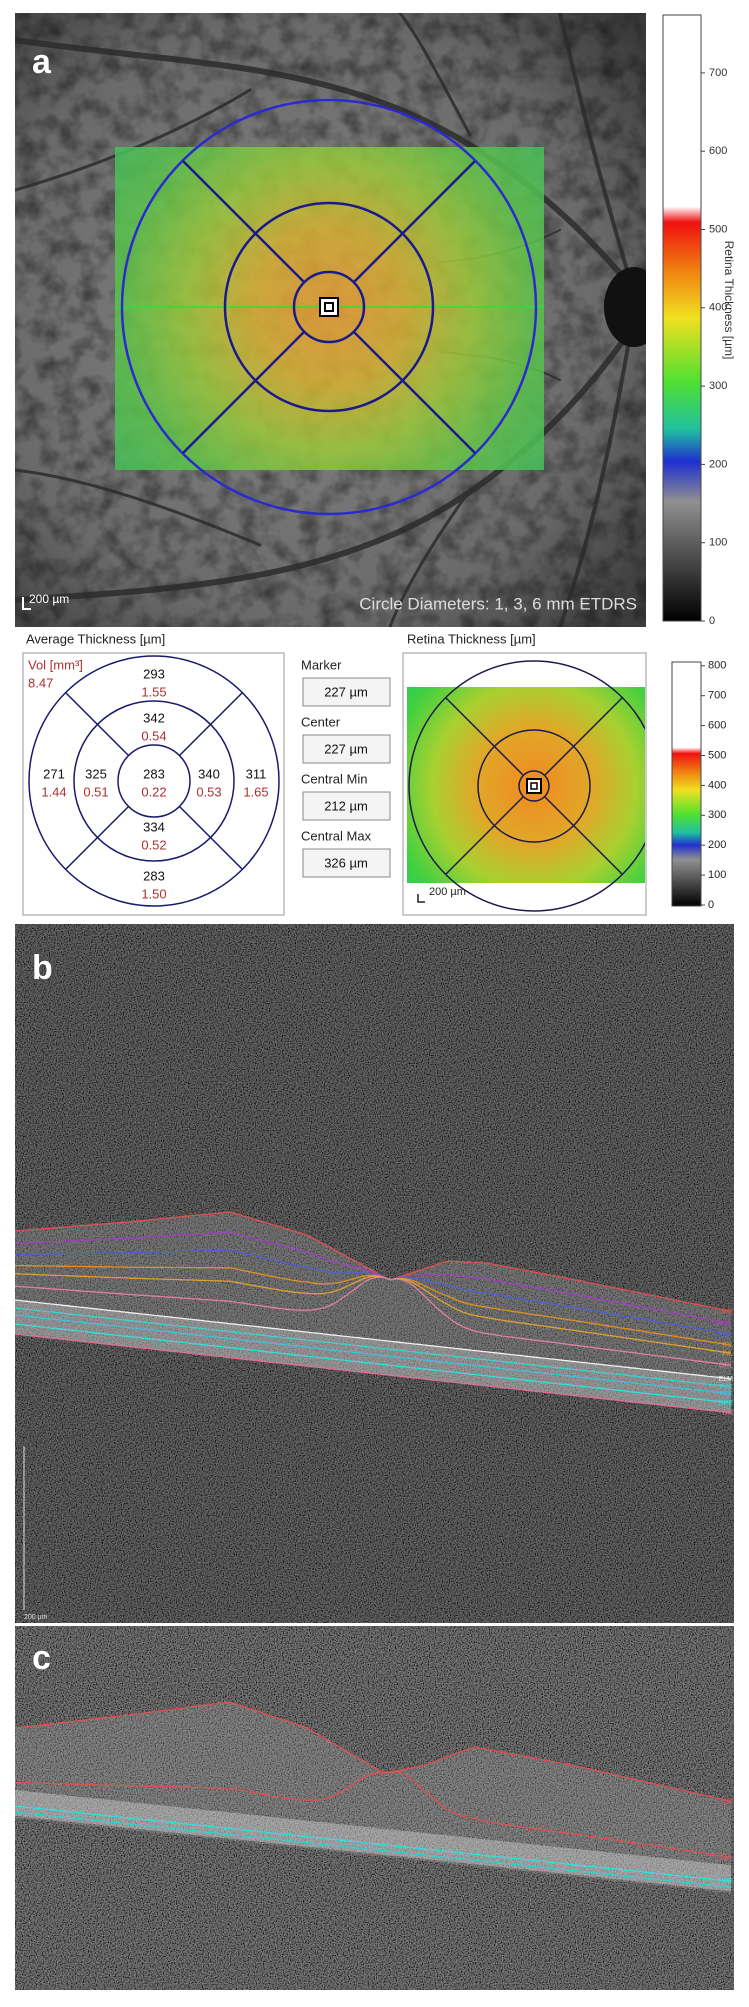 This screenshot has width=749, height=2007. What do you see at coordinates (209, 773) in the screenshot?
I see `sector-thickness: 340` at bounding box center [209, 773].